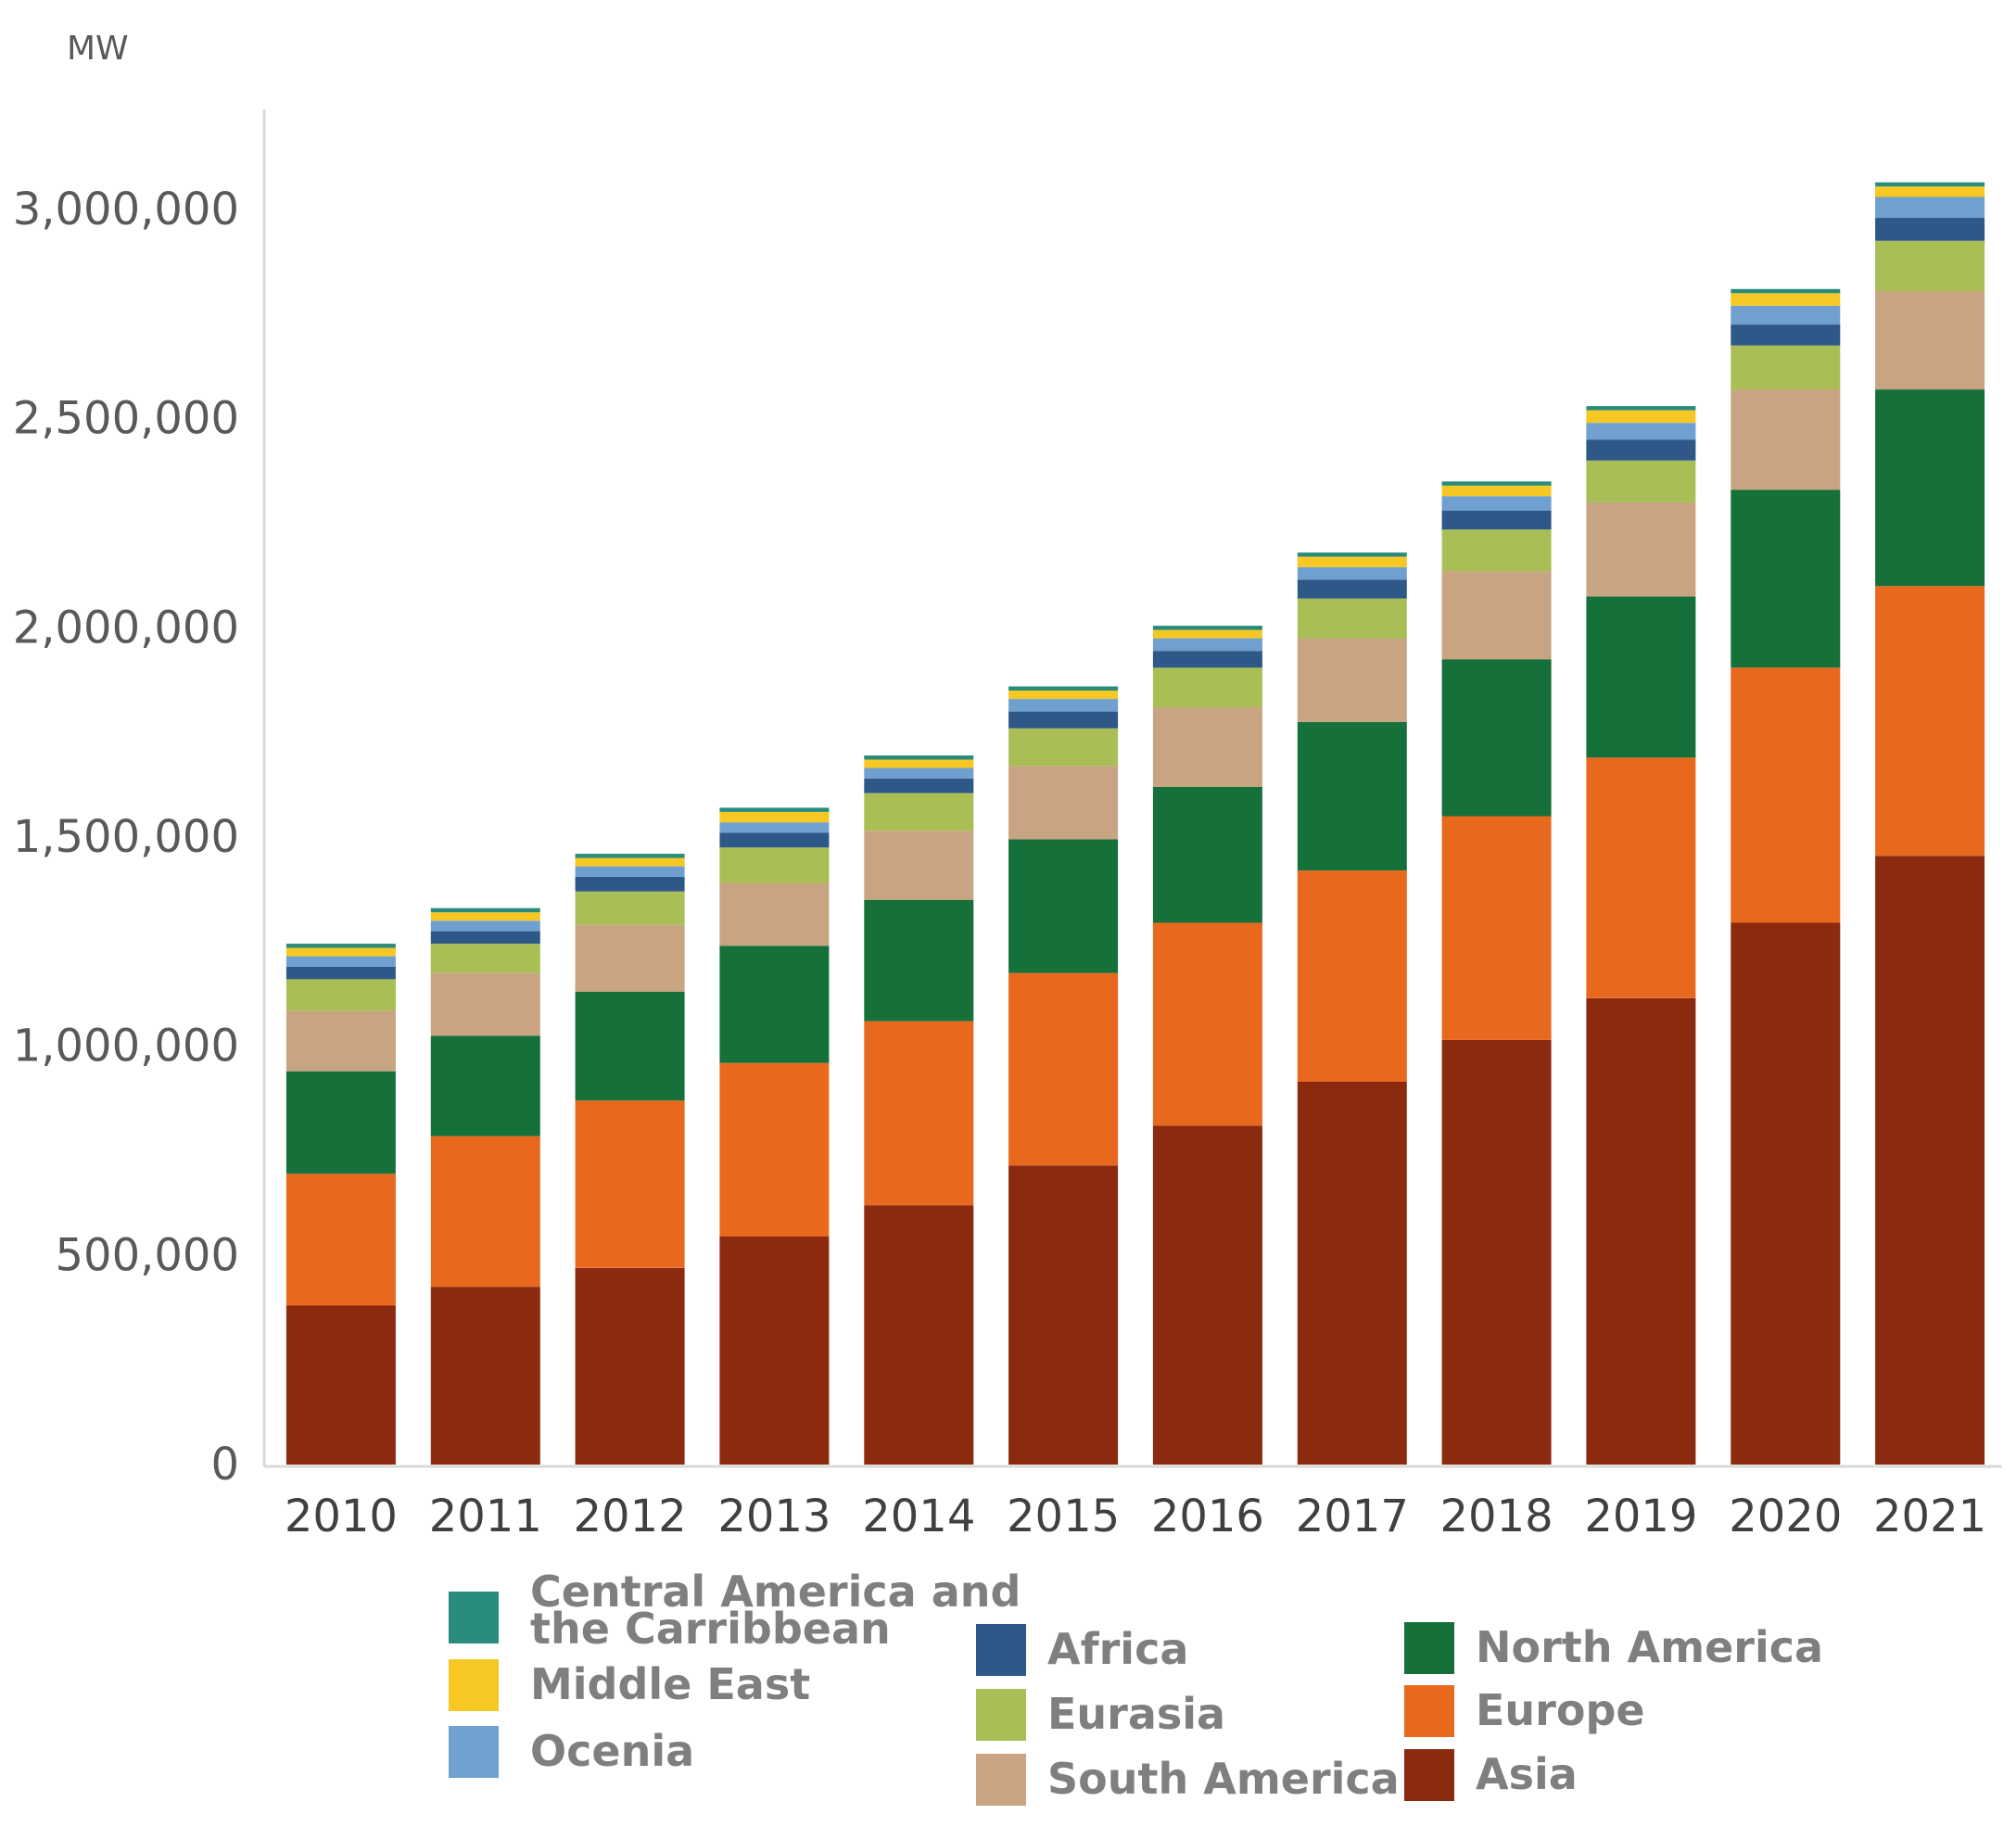 The width and height of the screenshot is (2016, 1827). What do you see at coordinates (1207, 687) in the screenshot?
I see `bar-segment-eurasia-2016` at bounding box center [1207, 687].